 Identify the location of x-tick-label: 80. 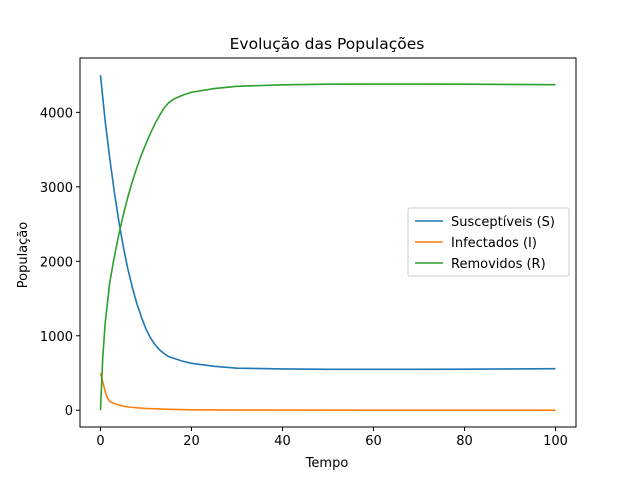
(464, 441).